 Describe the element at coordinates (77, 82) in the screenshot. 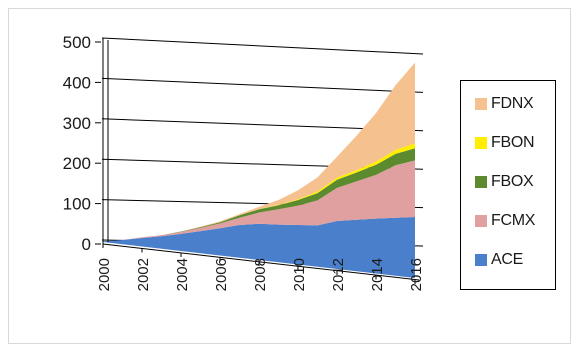

I see `y-tick-label: 400` at that location.